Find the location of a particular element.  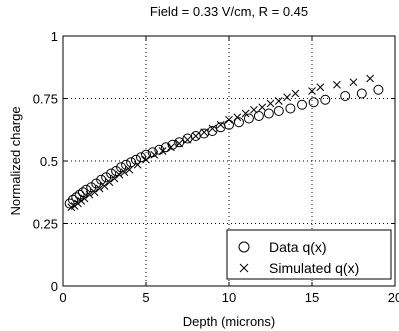

legend-box is located at coordinates (309, 254).